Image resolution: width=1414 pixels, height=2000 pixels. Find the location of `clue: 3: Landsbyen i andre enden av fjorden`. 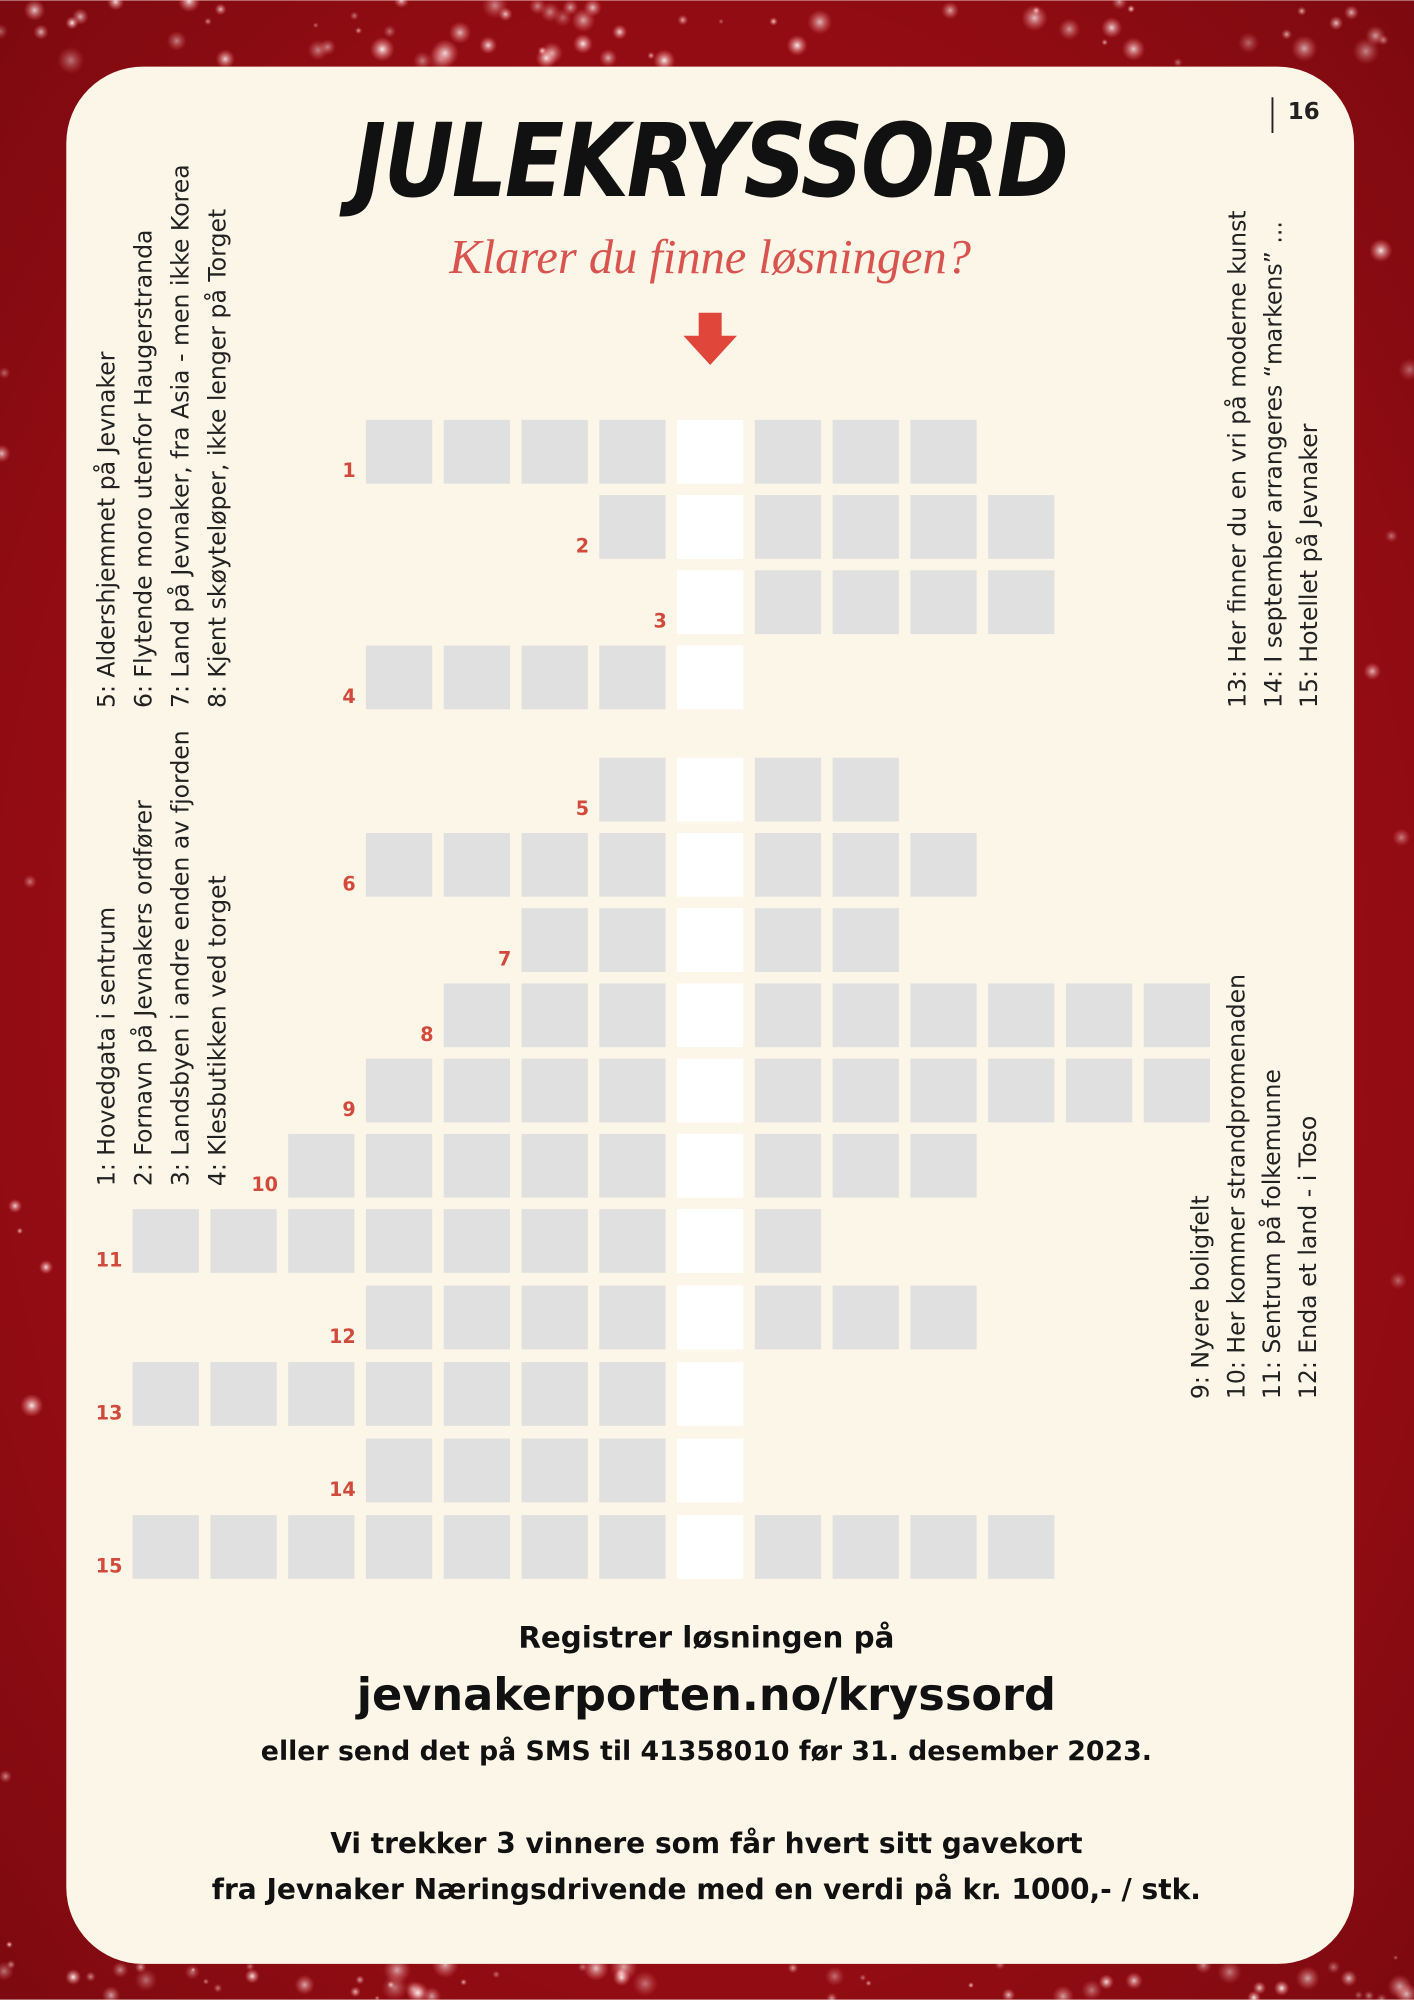

clue: 3: Landsbyen i andre enden av fjorden is located at coordinates (181, 958).